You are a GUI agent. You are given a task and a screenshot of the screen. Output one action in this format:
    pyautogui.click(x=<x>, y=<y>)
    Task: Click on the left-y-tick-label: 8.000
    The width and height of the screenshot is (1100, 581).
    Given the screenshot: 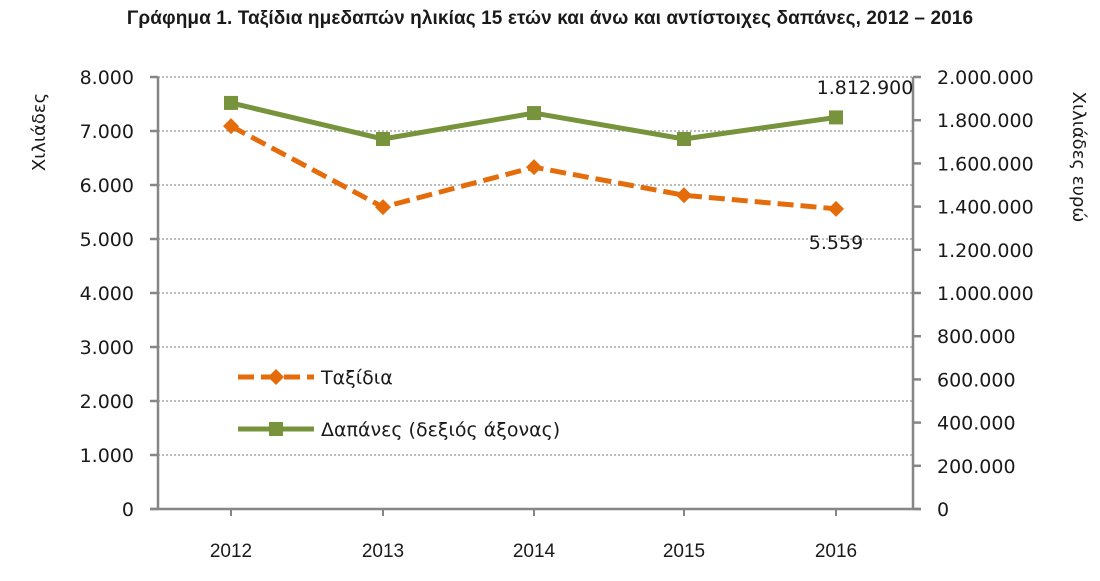 What is the action you would take?
    pyautogui.click(x=107, y=78)
    